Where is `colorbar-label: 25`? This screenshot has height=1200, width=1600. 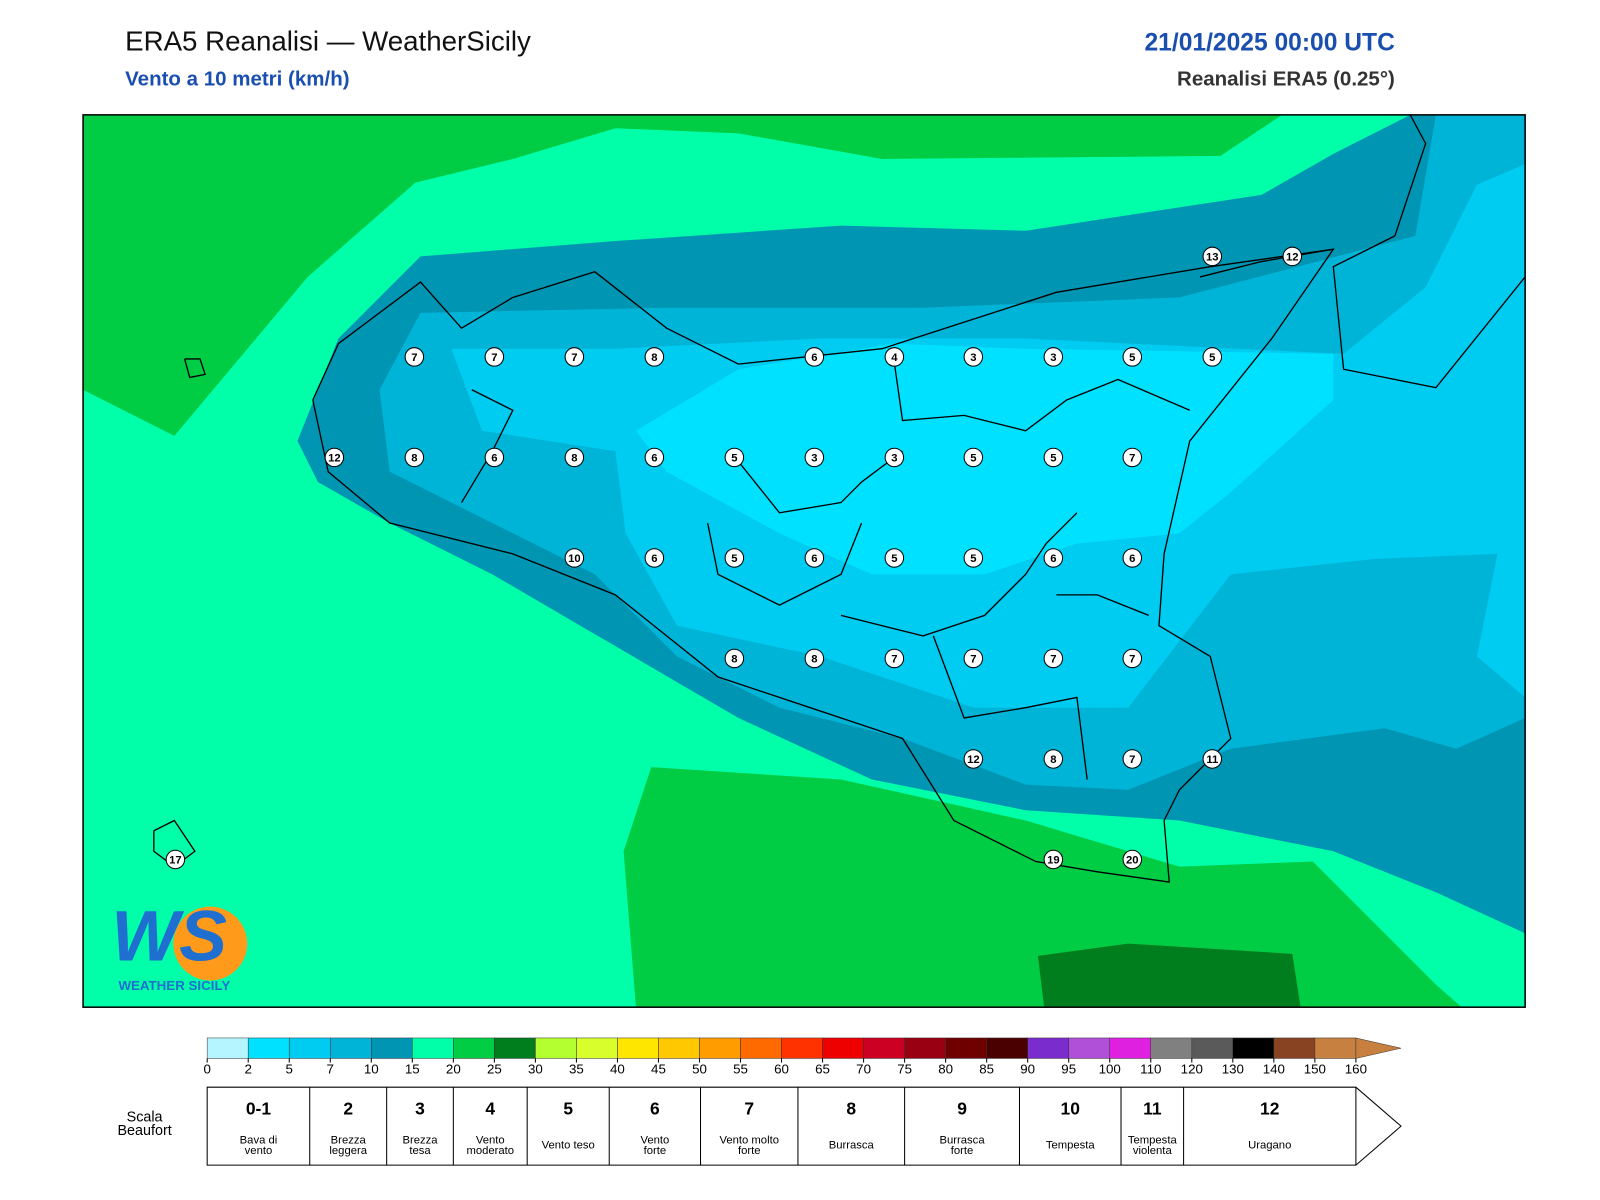 colorbar-label: 25 is located at coordinates (494, 1068).